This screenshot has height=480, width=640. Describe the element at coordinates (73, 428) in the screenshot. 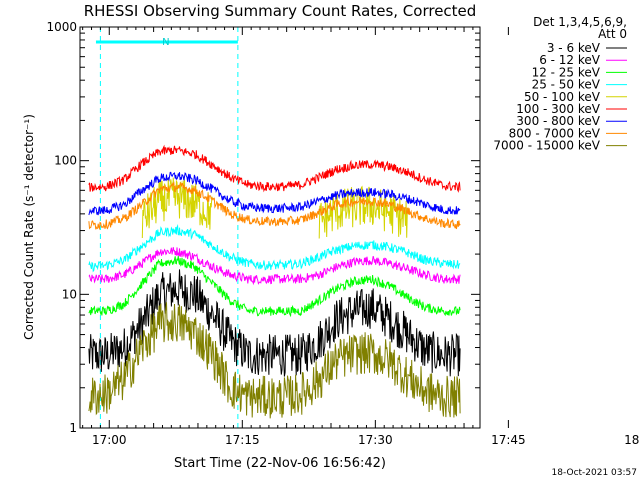

I see `y-tick-label-0: 1` at that location.